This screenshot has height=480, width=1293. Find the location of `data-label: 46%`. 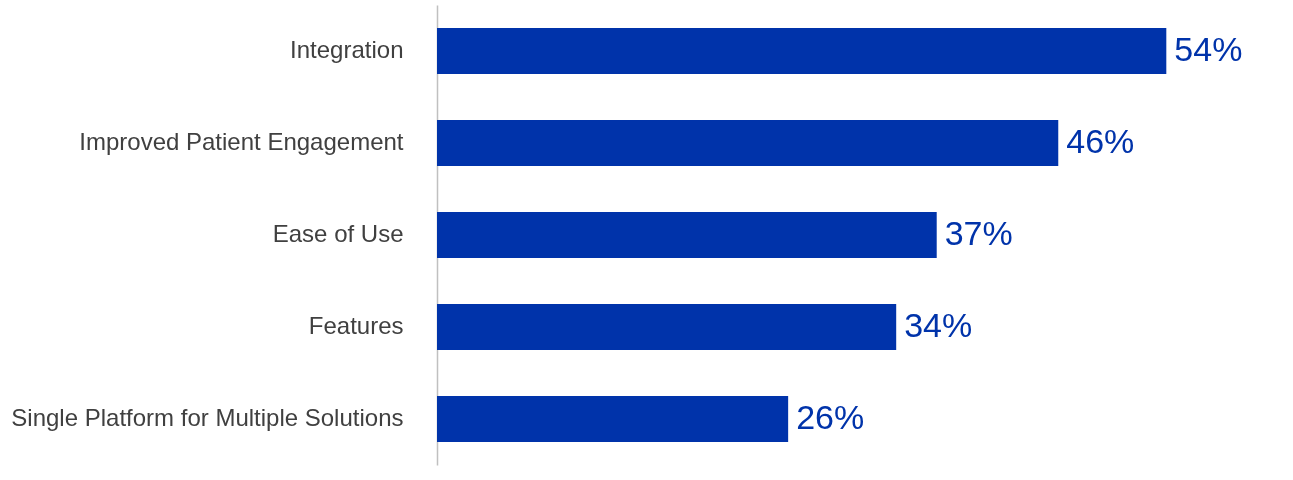

data-label: 46% is located at coordinates (1100, 141).